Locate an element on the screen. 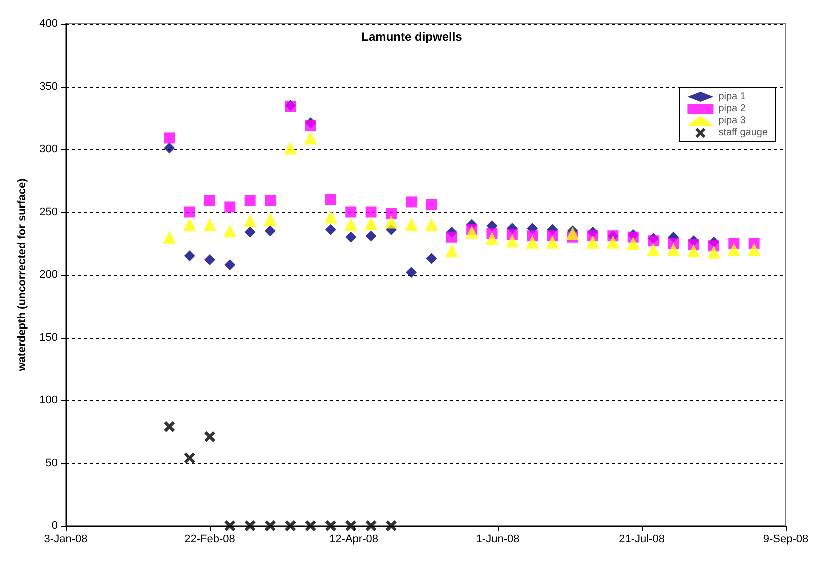  x-tick-label: 3-Jan-08 is located at coordinates (66, 540).